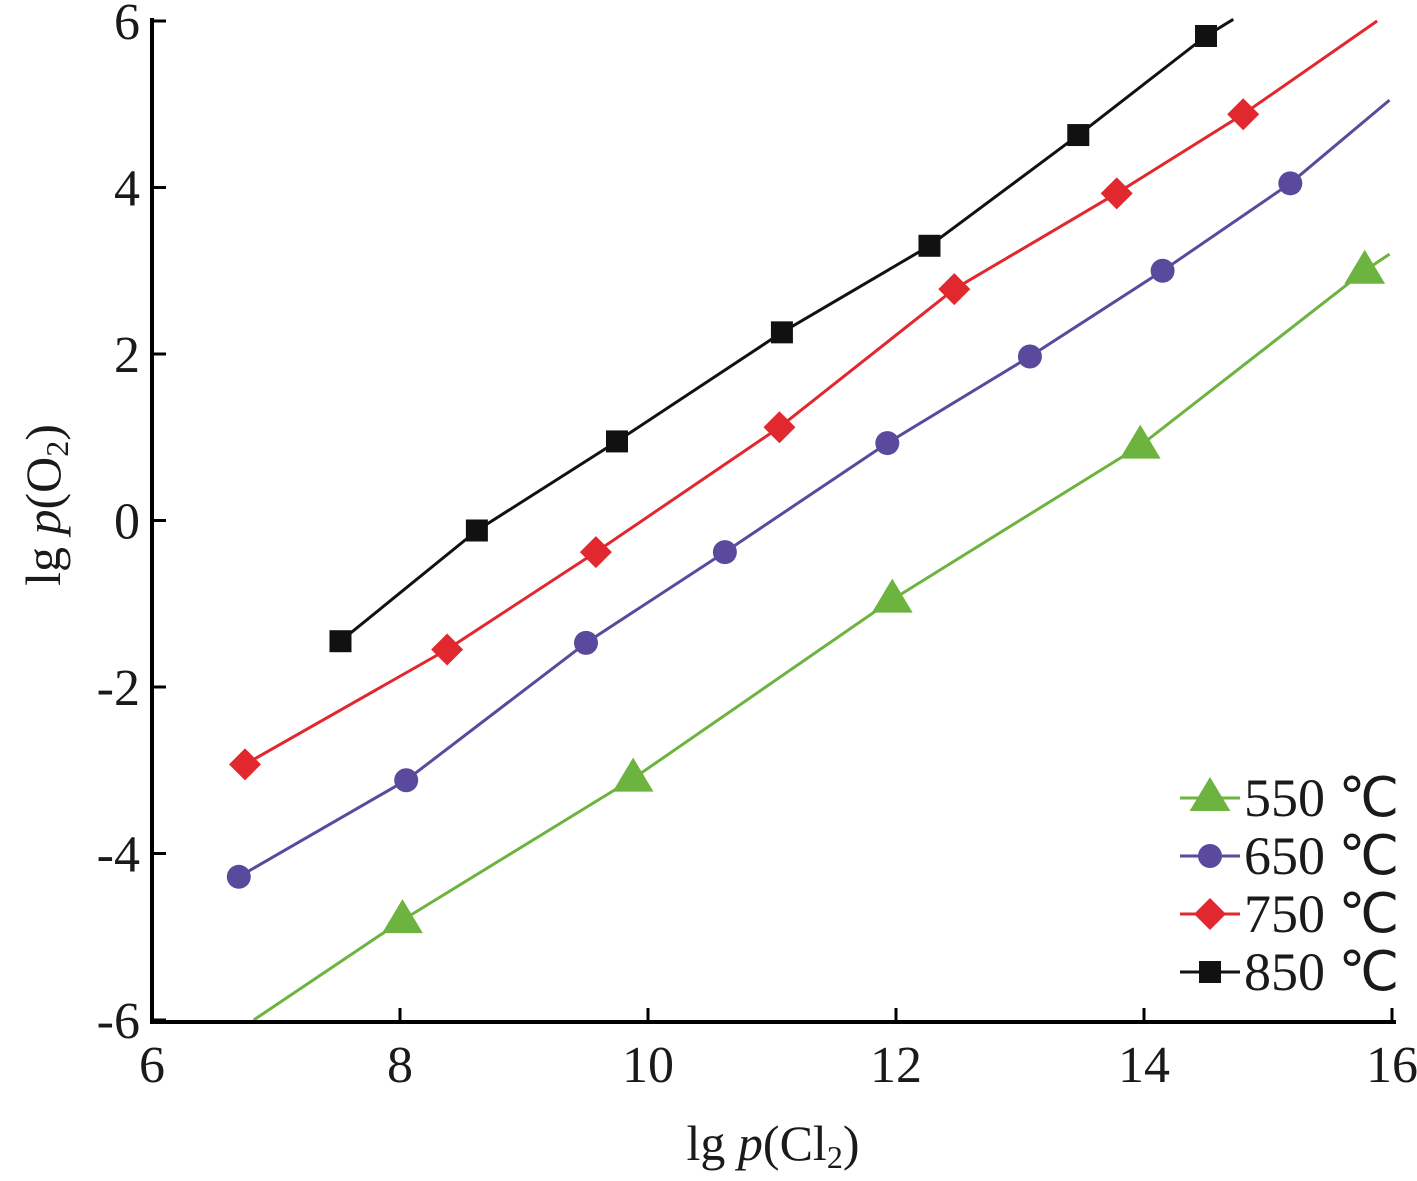 Image resolution: width=1417 pixels, height=1181 pixels. Describe the element at coordinates (803, 1143) in the screenshot. I see `x-axis-title-species: Cl` at that location.